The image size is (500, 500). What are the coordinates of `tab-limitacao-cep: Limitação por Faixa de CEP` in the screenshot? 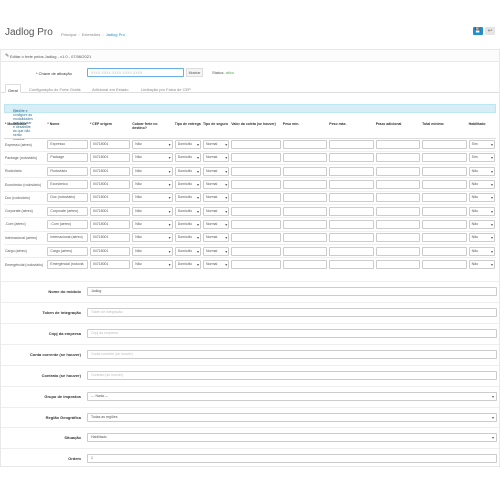 It's located at (166, 89).